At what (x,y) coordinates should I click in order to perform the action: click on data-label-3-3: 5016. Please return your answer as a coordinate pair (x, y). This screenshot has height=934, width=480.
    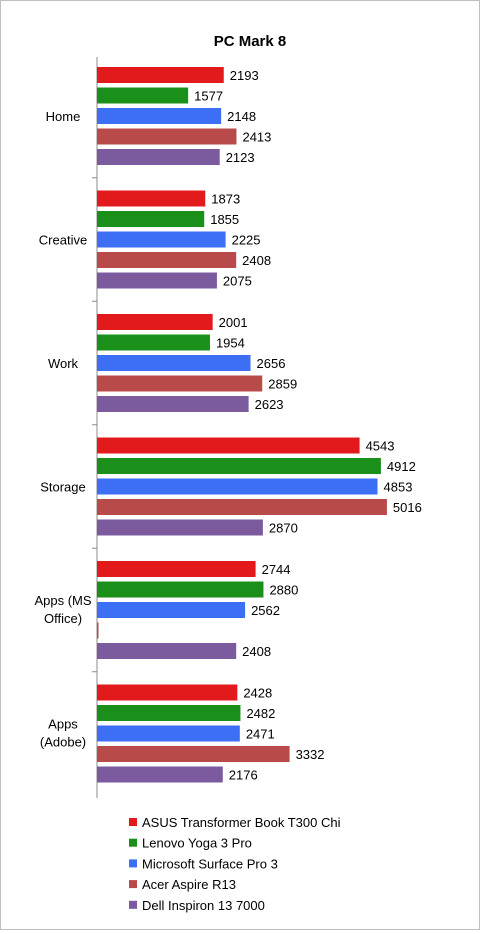
    Looking at the image, I should click on (407, 507).